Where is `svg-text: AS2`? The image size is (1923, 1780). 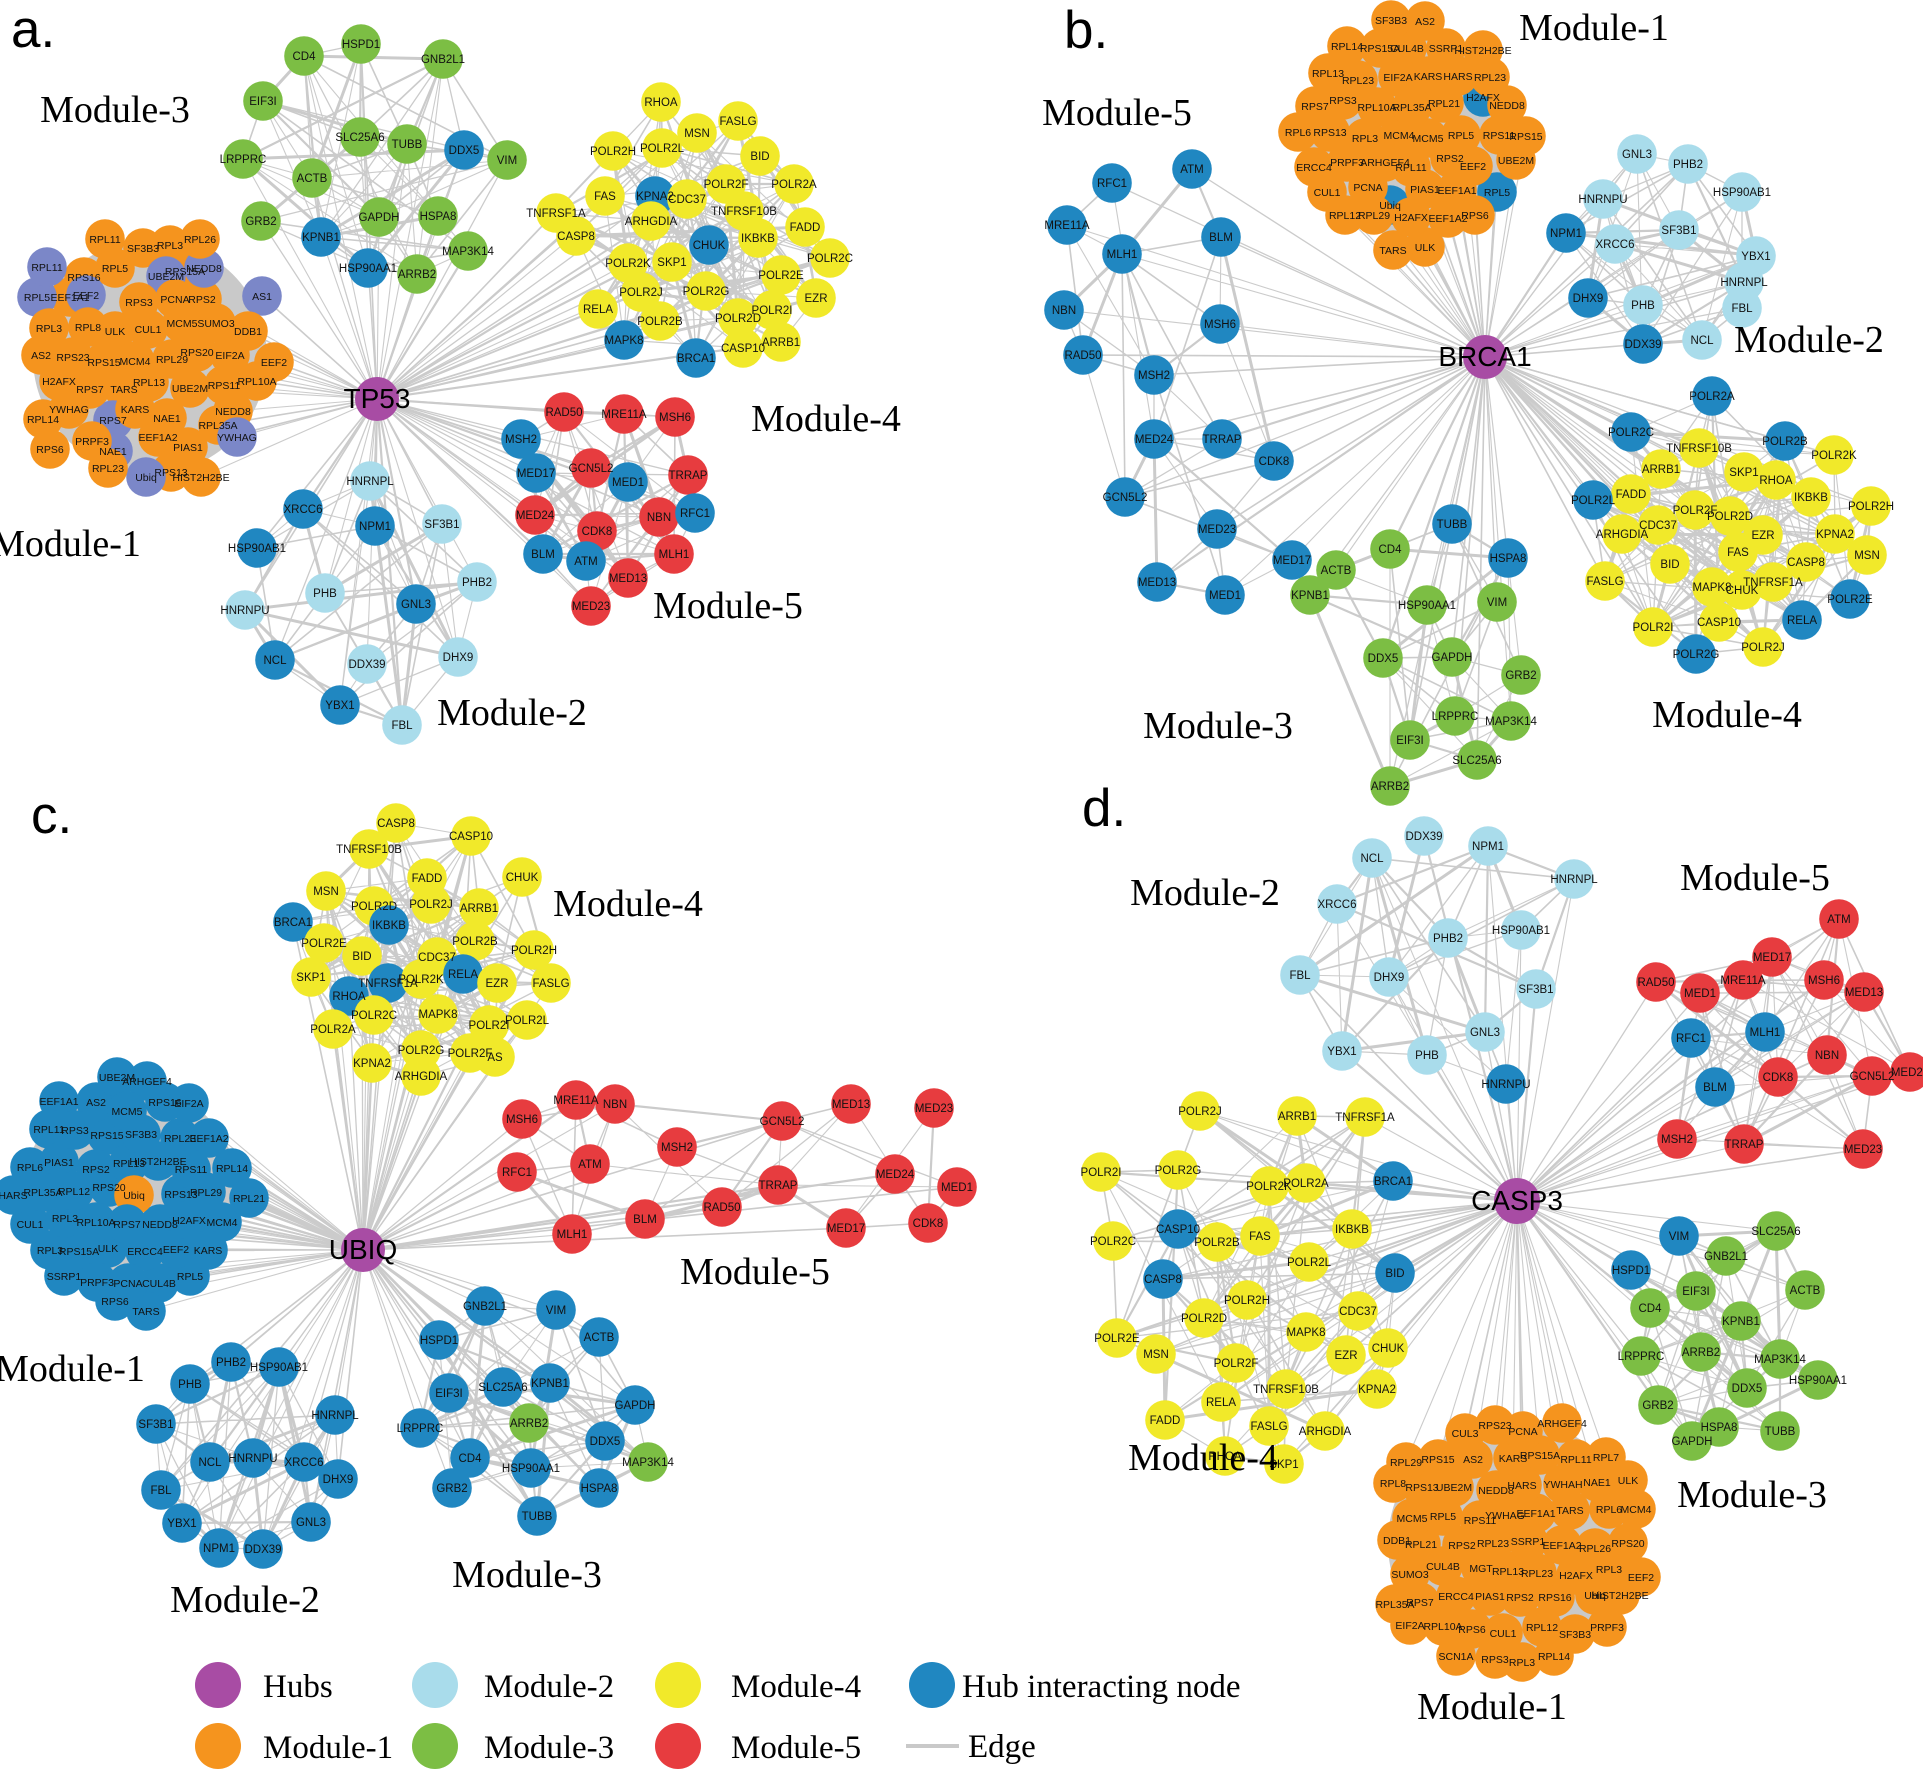
svg-text: AS2 is located at coordinates (1425, 22).